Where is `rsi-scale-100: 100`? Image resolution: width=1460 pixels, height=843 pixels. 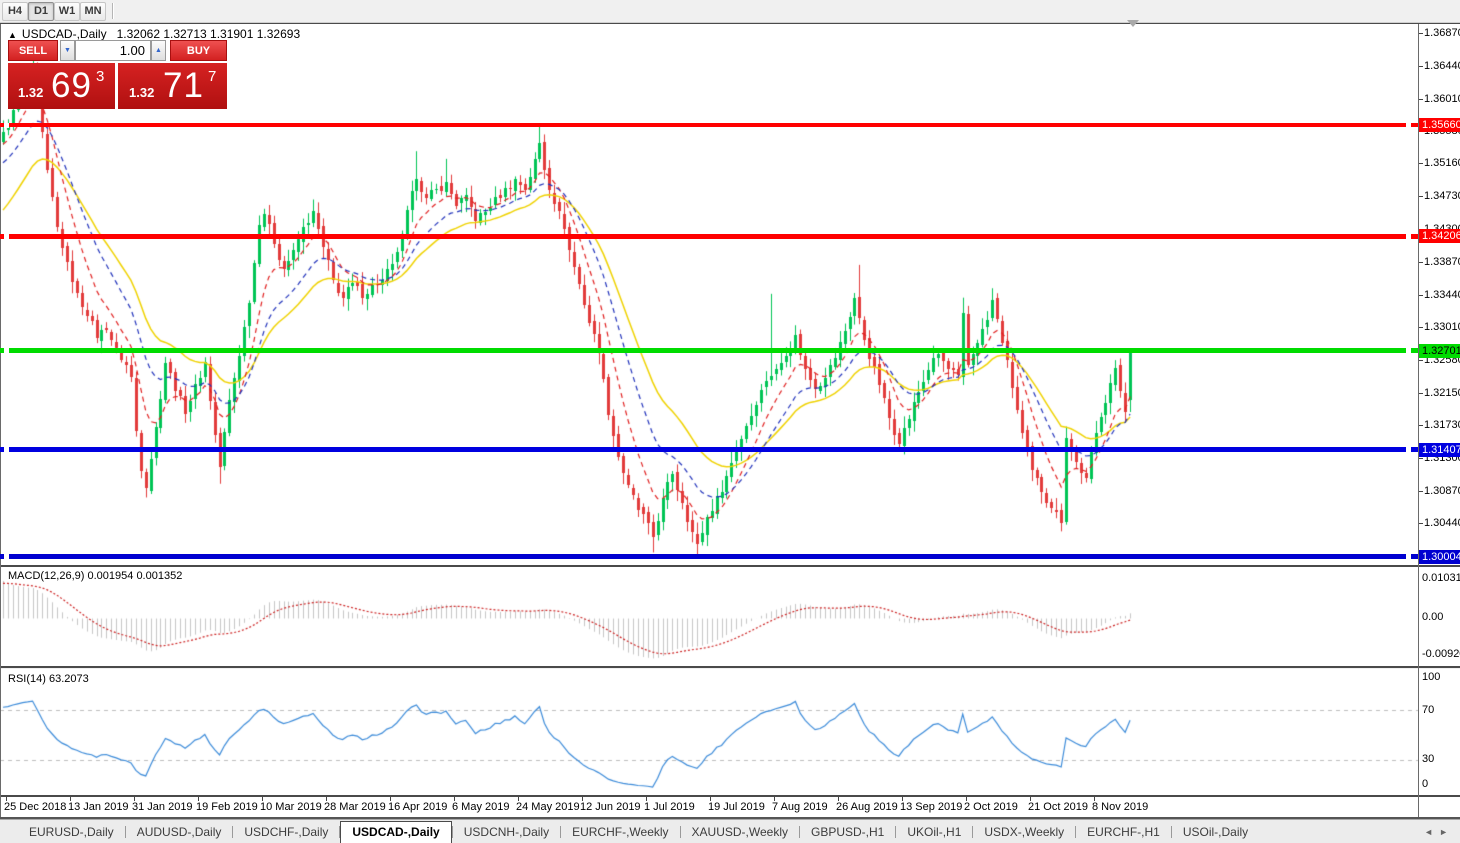
rsi-scale-100: 100 is located at coordinates (1431, 677).